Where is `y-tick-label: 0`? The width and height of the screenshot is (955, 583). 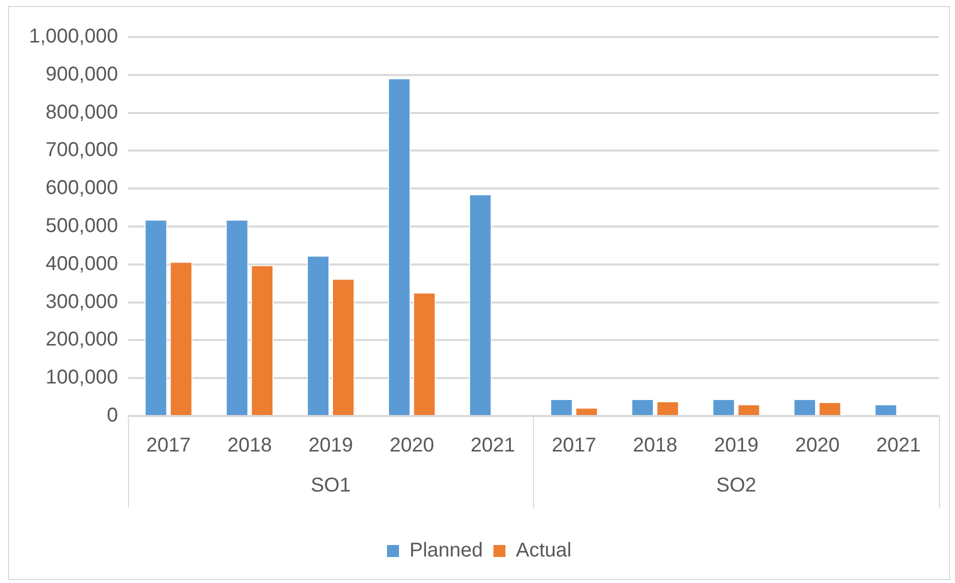
y-tick-label: 0 is located at coordinates (112, 415).